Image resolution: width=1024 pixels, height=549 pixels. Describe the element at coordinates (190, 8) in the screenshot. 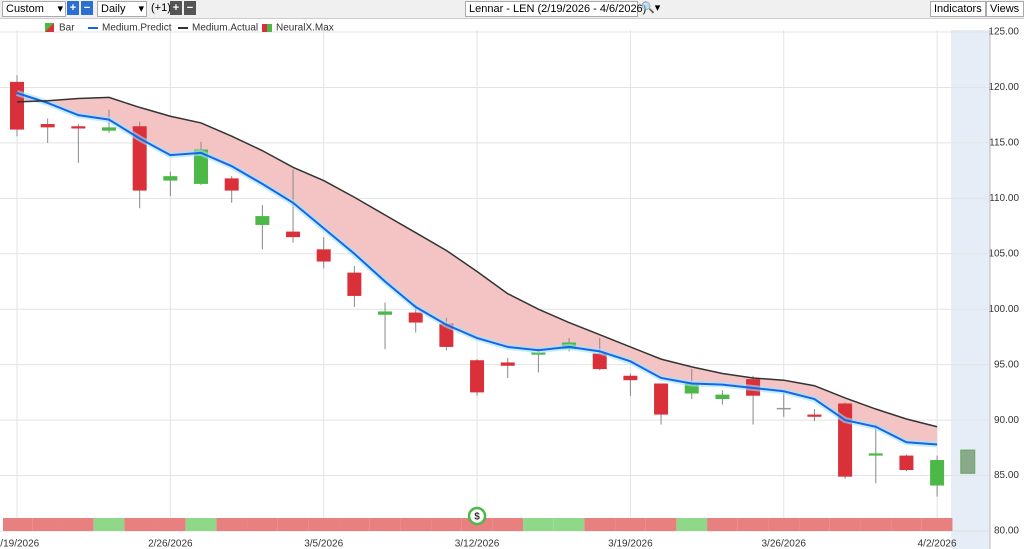

I see `offset-minus: −` at that location.